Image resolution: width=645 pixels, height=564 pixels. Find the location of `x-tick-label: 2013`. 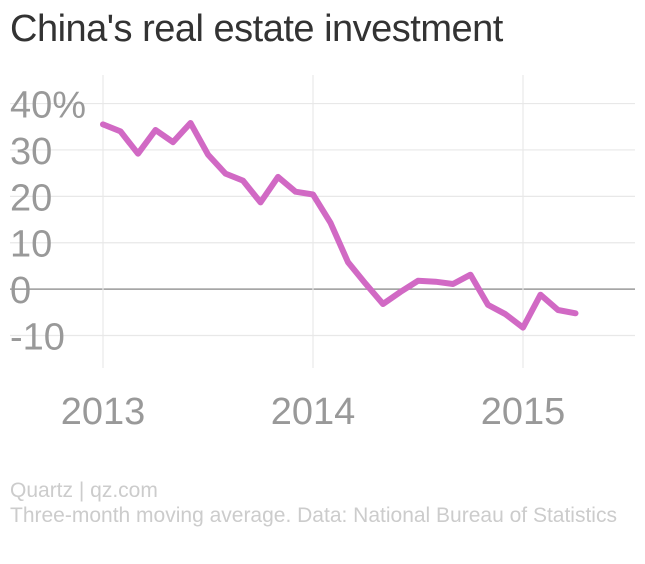

x-tick-label: 2013 is located at coordinates (103, 412).